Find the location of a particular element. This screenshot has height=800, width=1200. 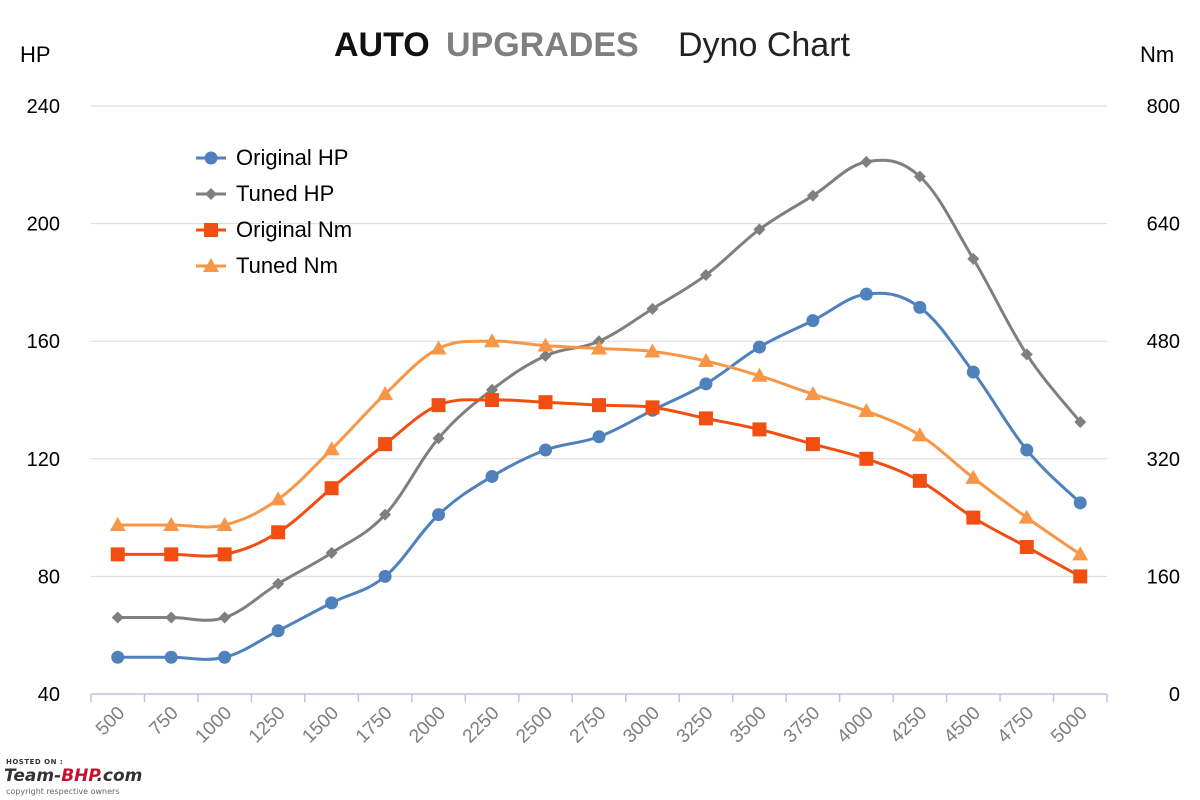

chart-subtitle: Dyno Chart is located at coordinates (764, 45).